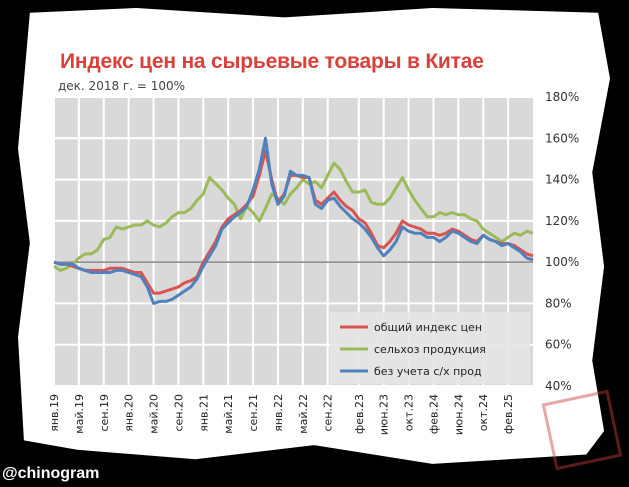 Image resolution: width=629 pixels, height=487 pixels. What do you see at coordinates (430, 349) in the screenshot?
I see `legend-label: сельхоз продукция` at bounding box center [430, 349].